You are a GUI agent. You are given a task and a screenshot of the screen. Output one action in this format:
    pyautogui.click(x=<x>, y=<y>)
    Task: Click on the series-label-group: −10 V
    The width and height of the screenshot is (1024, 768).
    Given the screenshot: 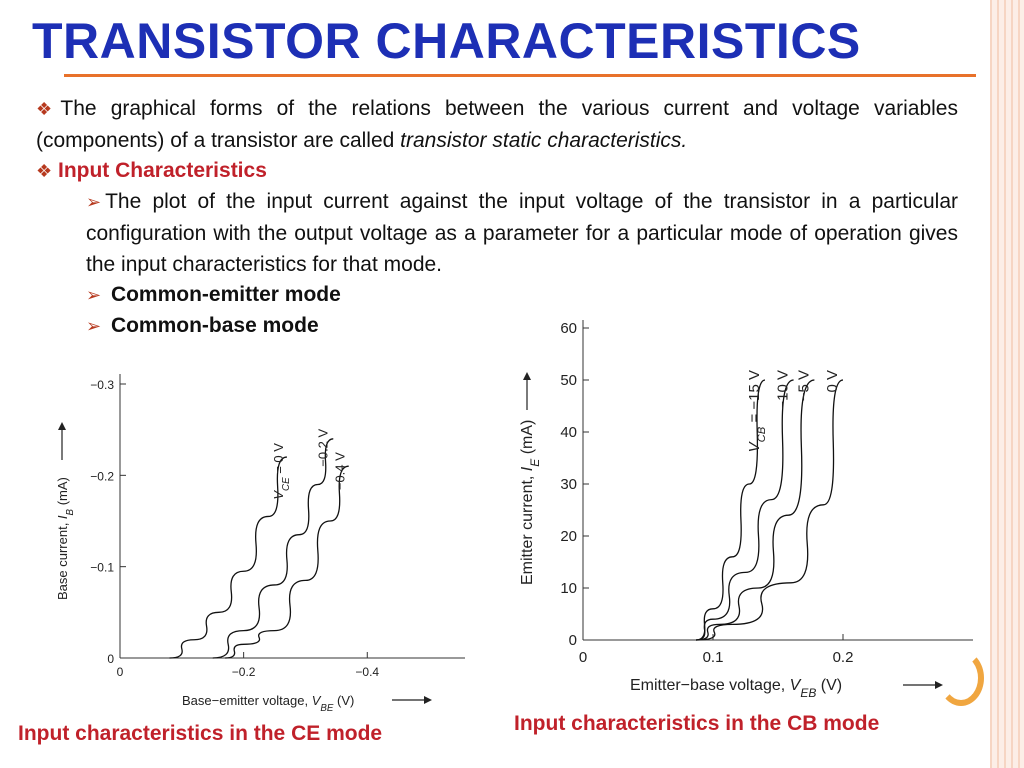 What is the action you would take?
    pyautogui.click(x=783, y=390)
    